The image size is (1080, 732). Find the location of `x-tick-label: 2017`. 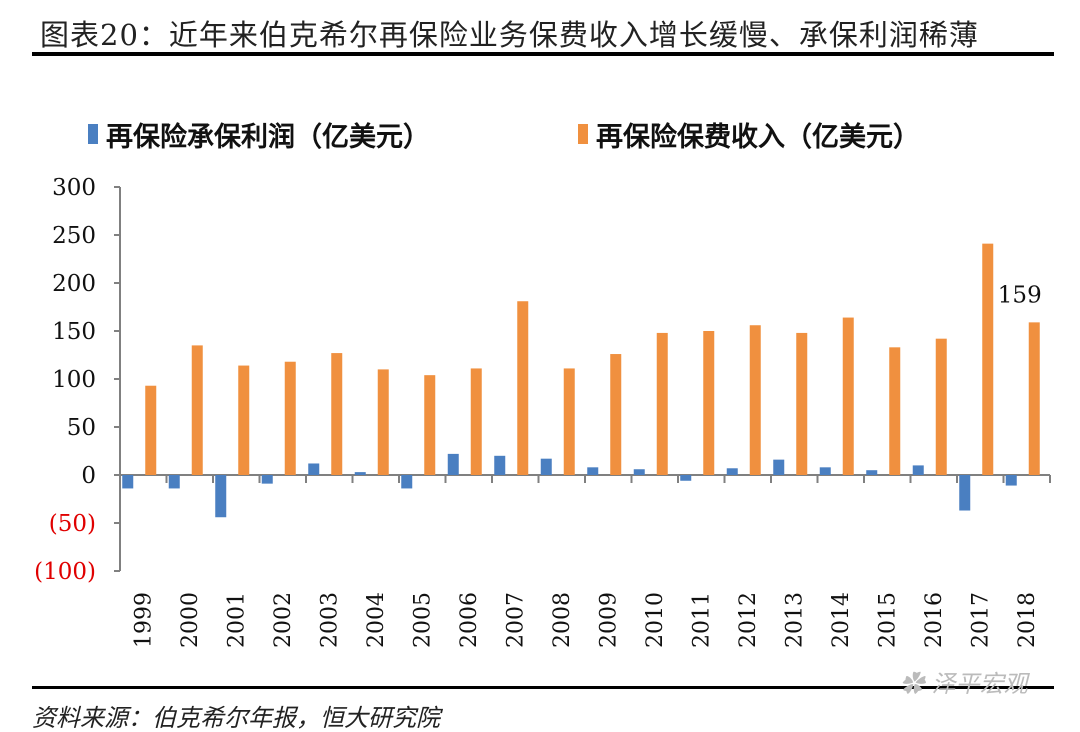

x-tick-label: 2017 is located at coordinates (980, 620).